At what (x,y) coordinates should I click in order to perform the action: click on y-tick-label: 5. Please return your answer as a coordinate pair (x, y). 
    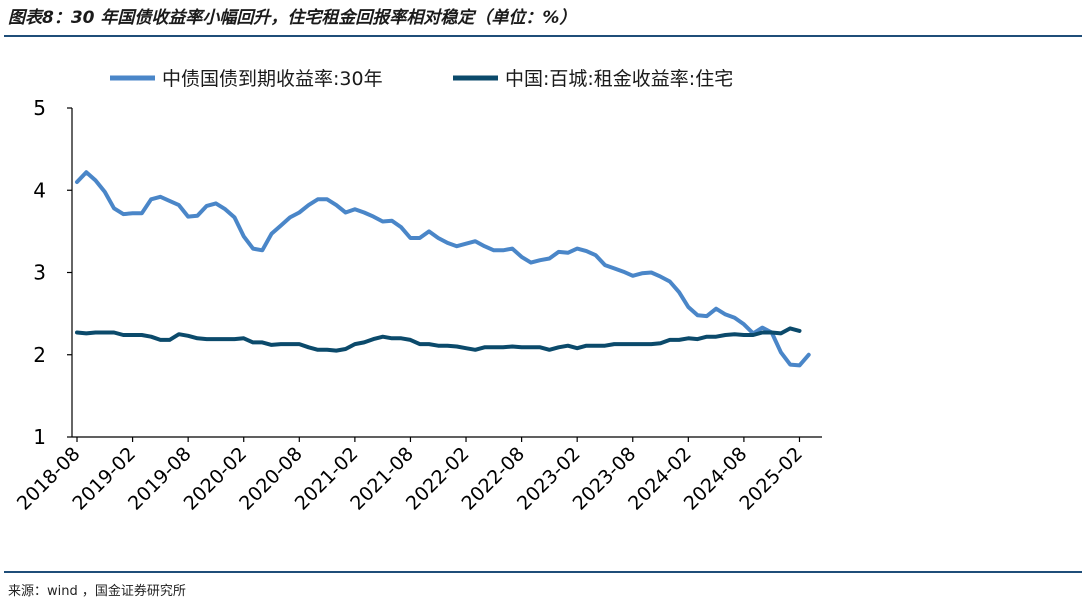
    Looking at the image, I should click on (39, 108).